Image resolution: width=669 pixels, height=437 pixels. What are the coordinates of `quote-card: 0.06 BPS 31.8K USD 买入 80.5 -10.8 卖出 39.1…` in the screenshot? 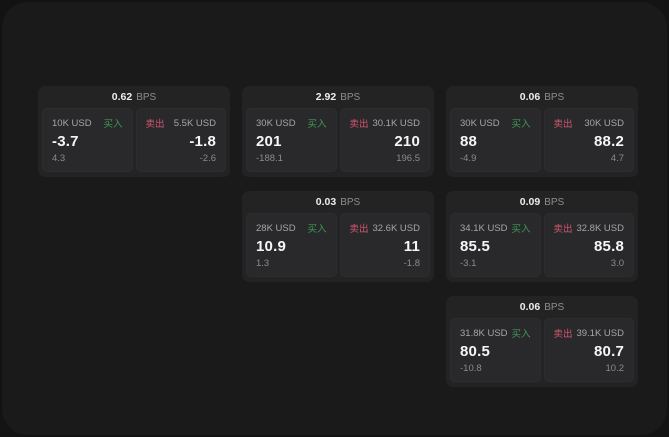 It's located at (542, 341).